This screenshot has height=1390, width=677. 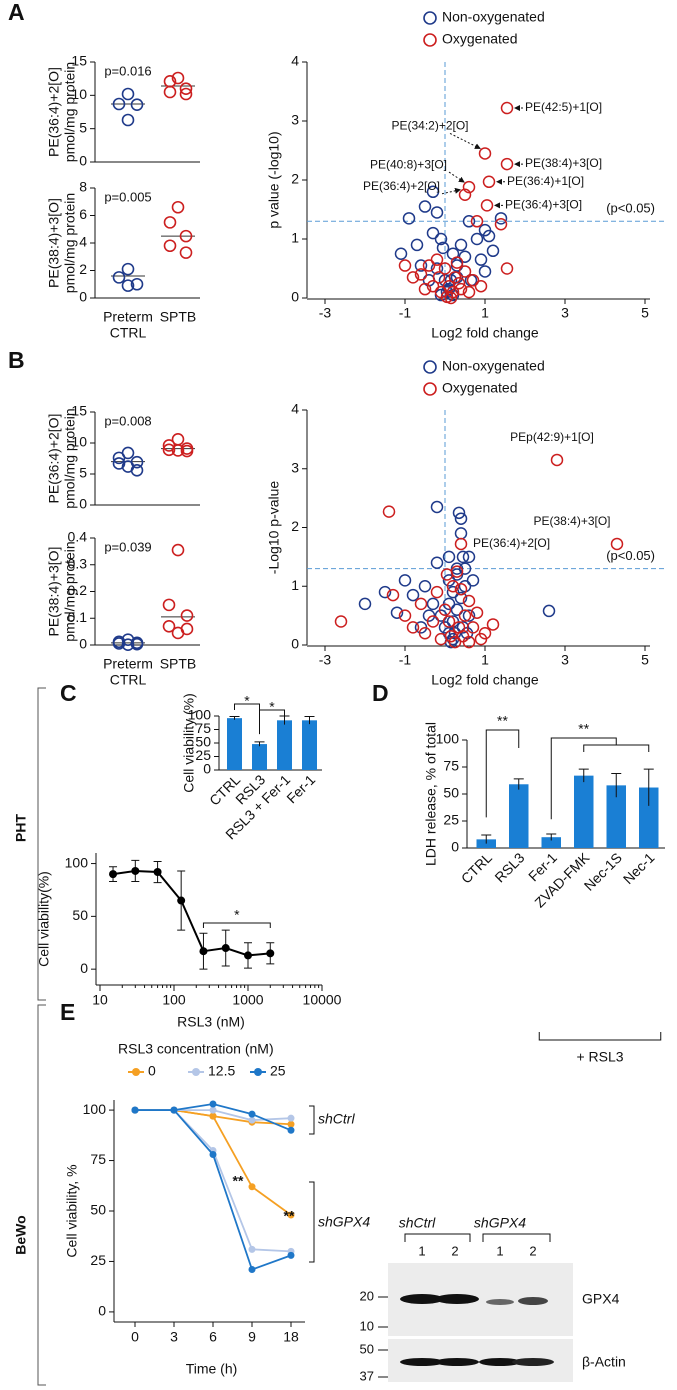 What do you see at coordinates (583, 729) in the screenshot?
I see `significance: **` at bounding box center [583, 729].